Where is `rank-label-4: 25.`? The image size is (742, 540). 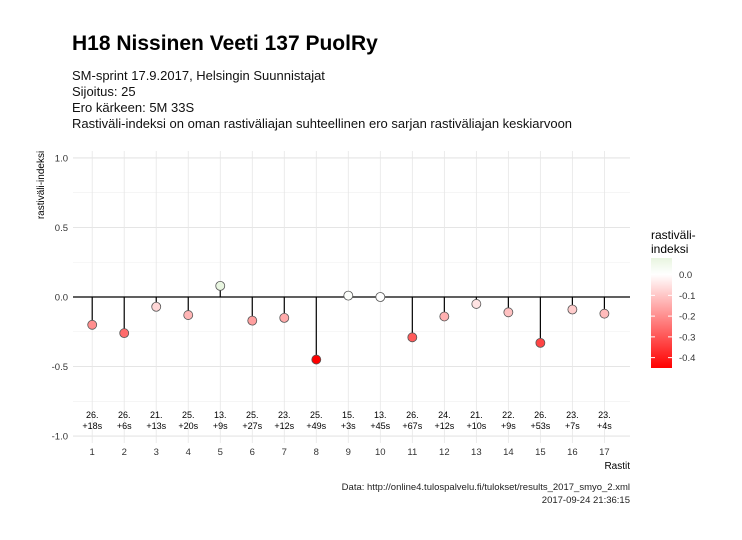 rank-label-4: 25. is located at coordinates (188, 415).